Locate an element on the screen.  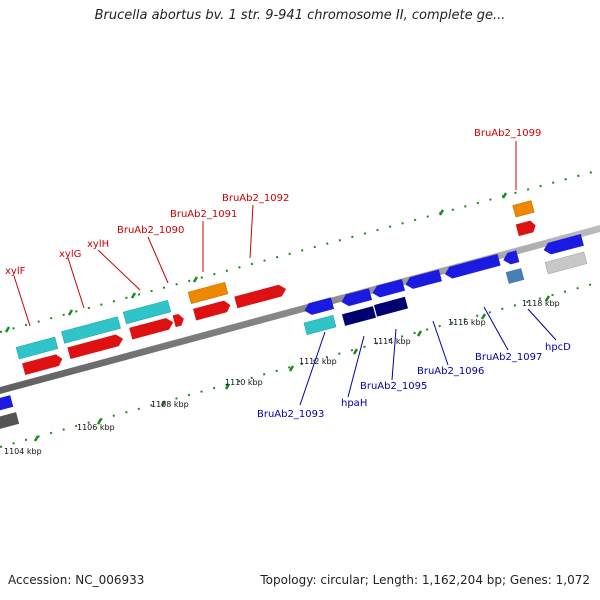
gene-xylF is located at coordinates (43, 364).